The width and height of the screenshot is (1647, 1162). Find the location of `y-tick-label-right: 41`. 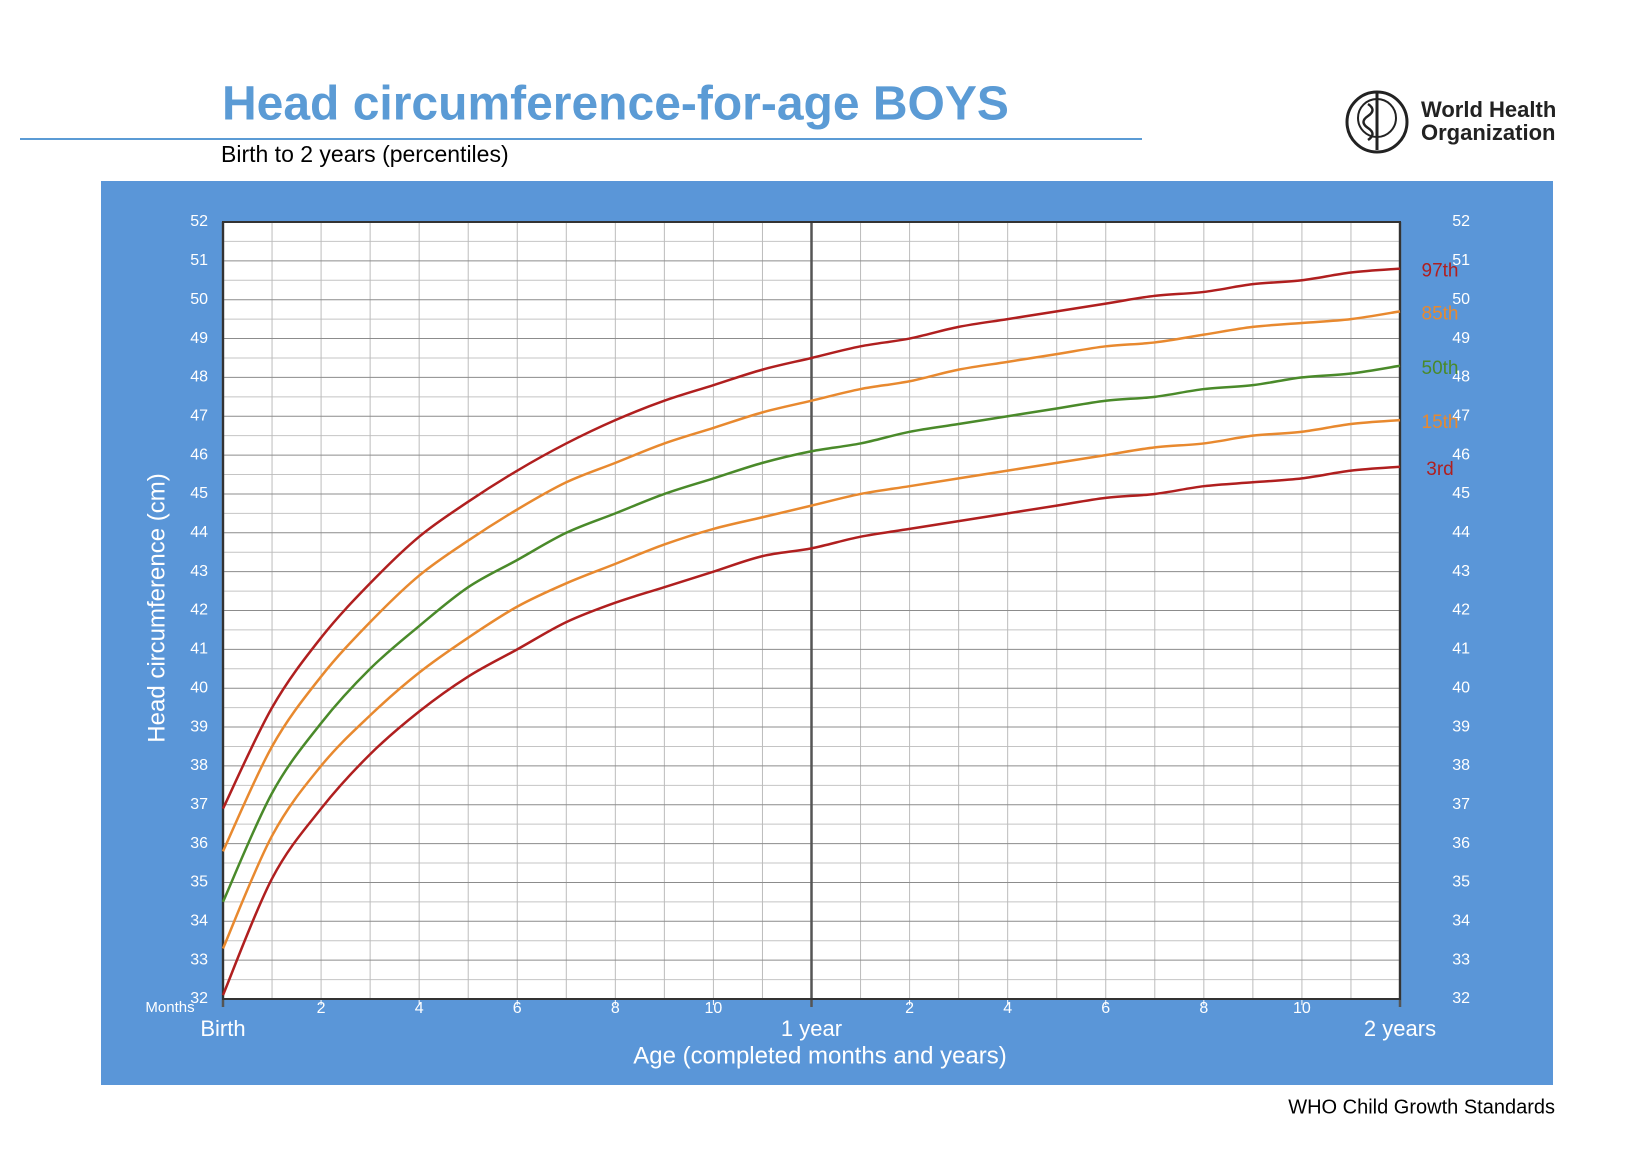

y-tick-label-right: 41 is located at coordinates (1461, 649).